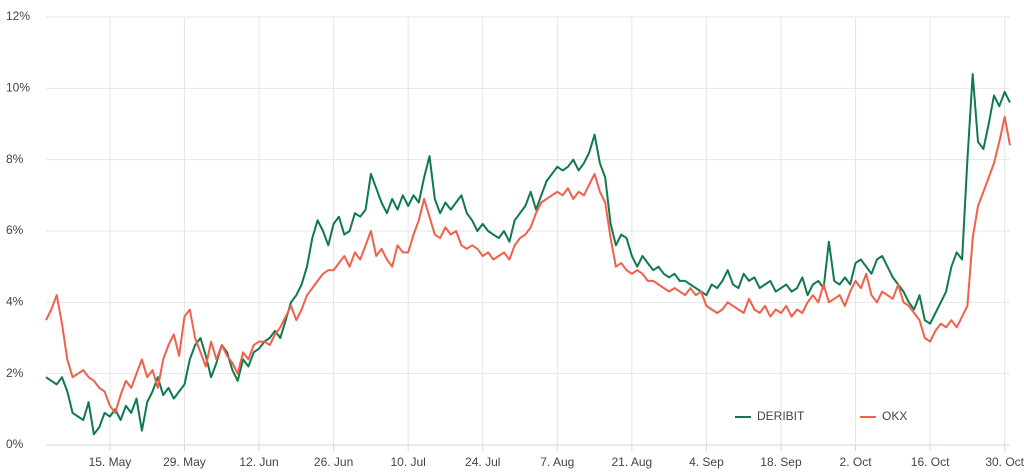 This screenshot has height=475, width=1024. Describe the element at coordinates (482, 462) in the screenshot. I see `x-tick-label: 24. Jul` at that location.